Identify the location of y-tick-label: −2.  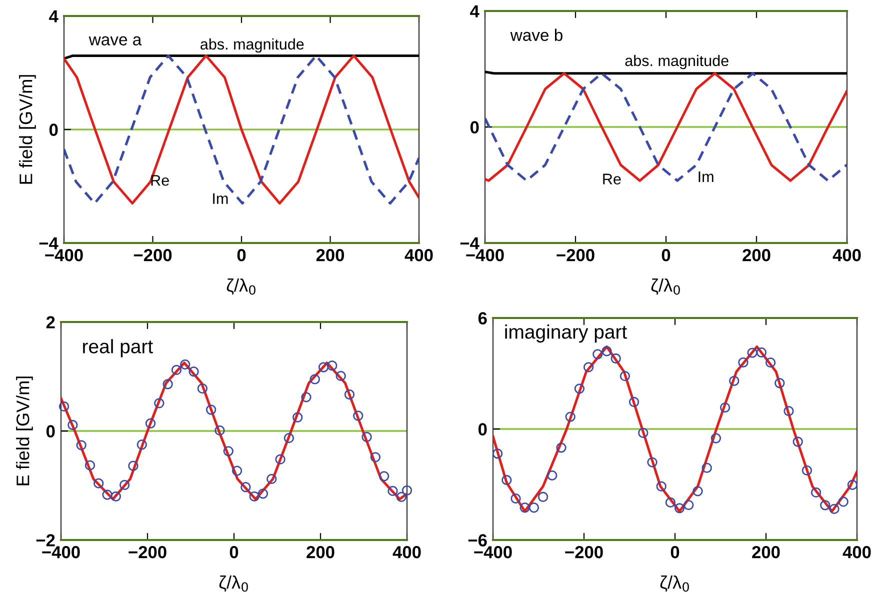
(45, 540).